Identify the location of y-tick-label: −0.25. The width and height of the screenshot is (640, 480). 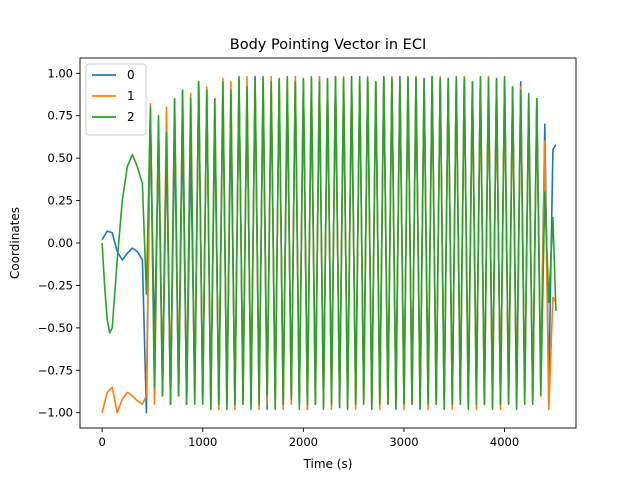
(55, 285).